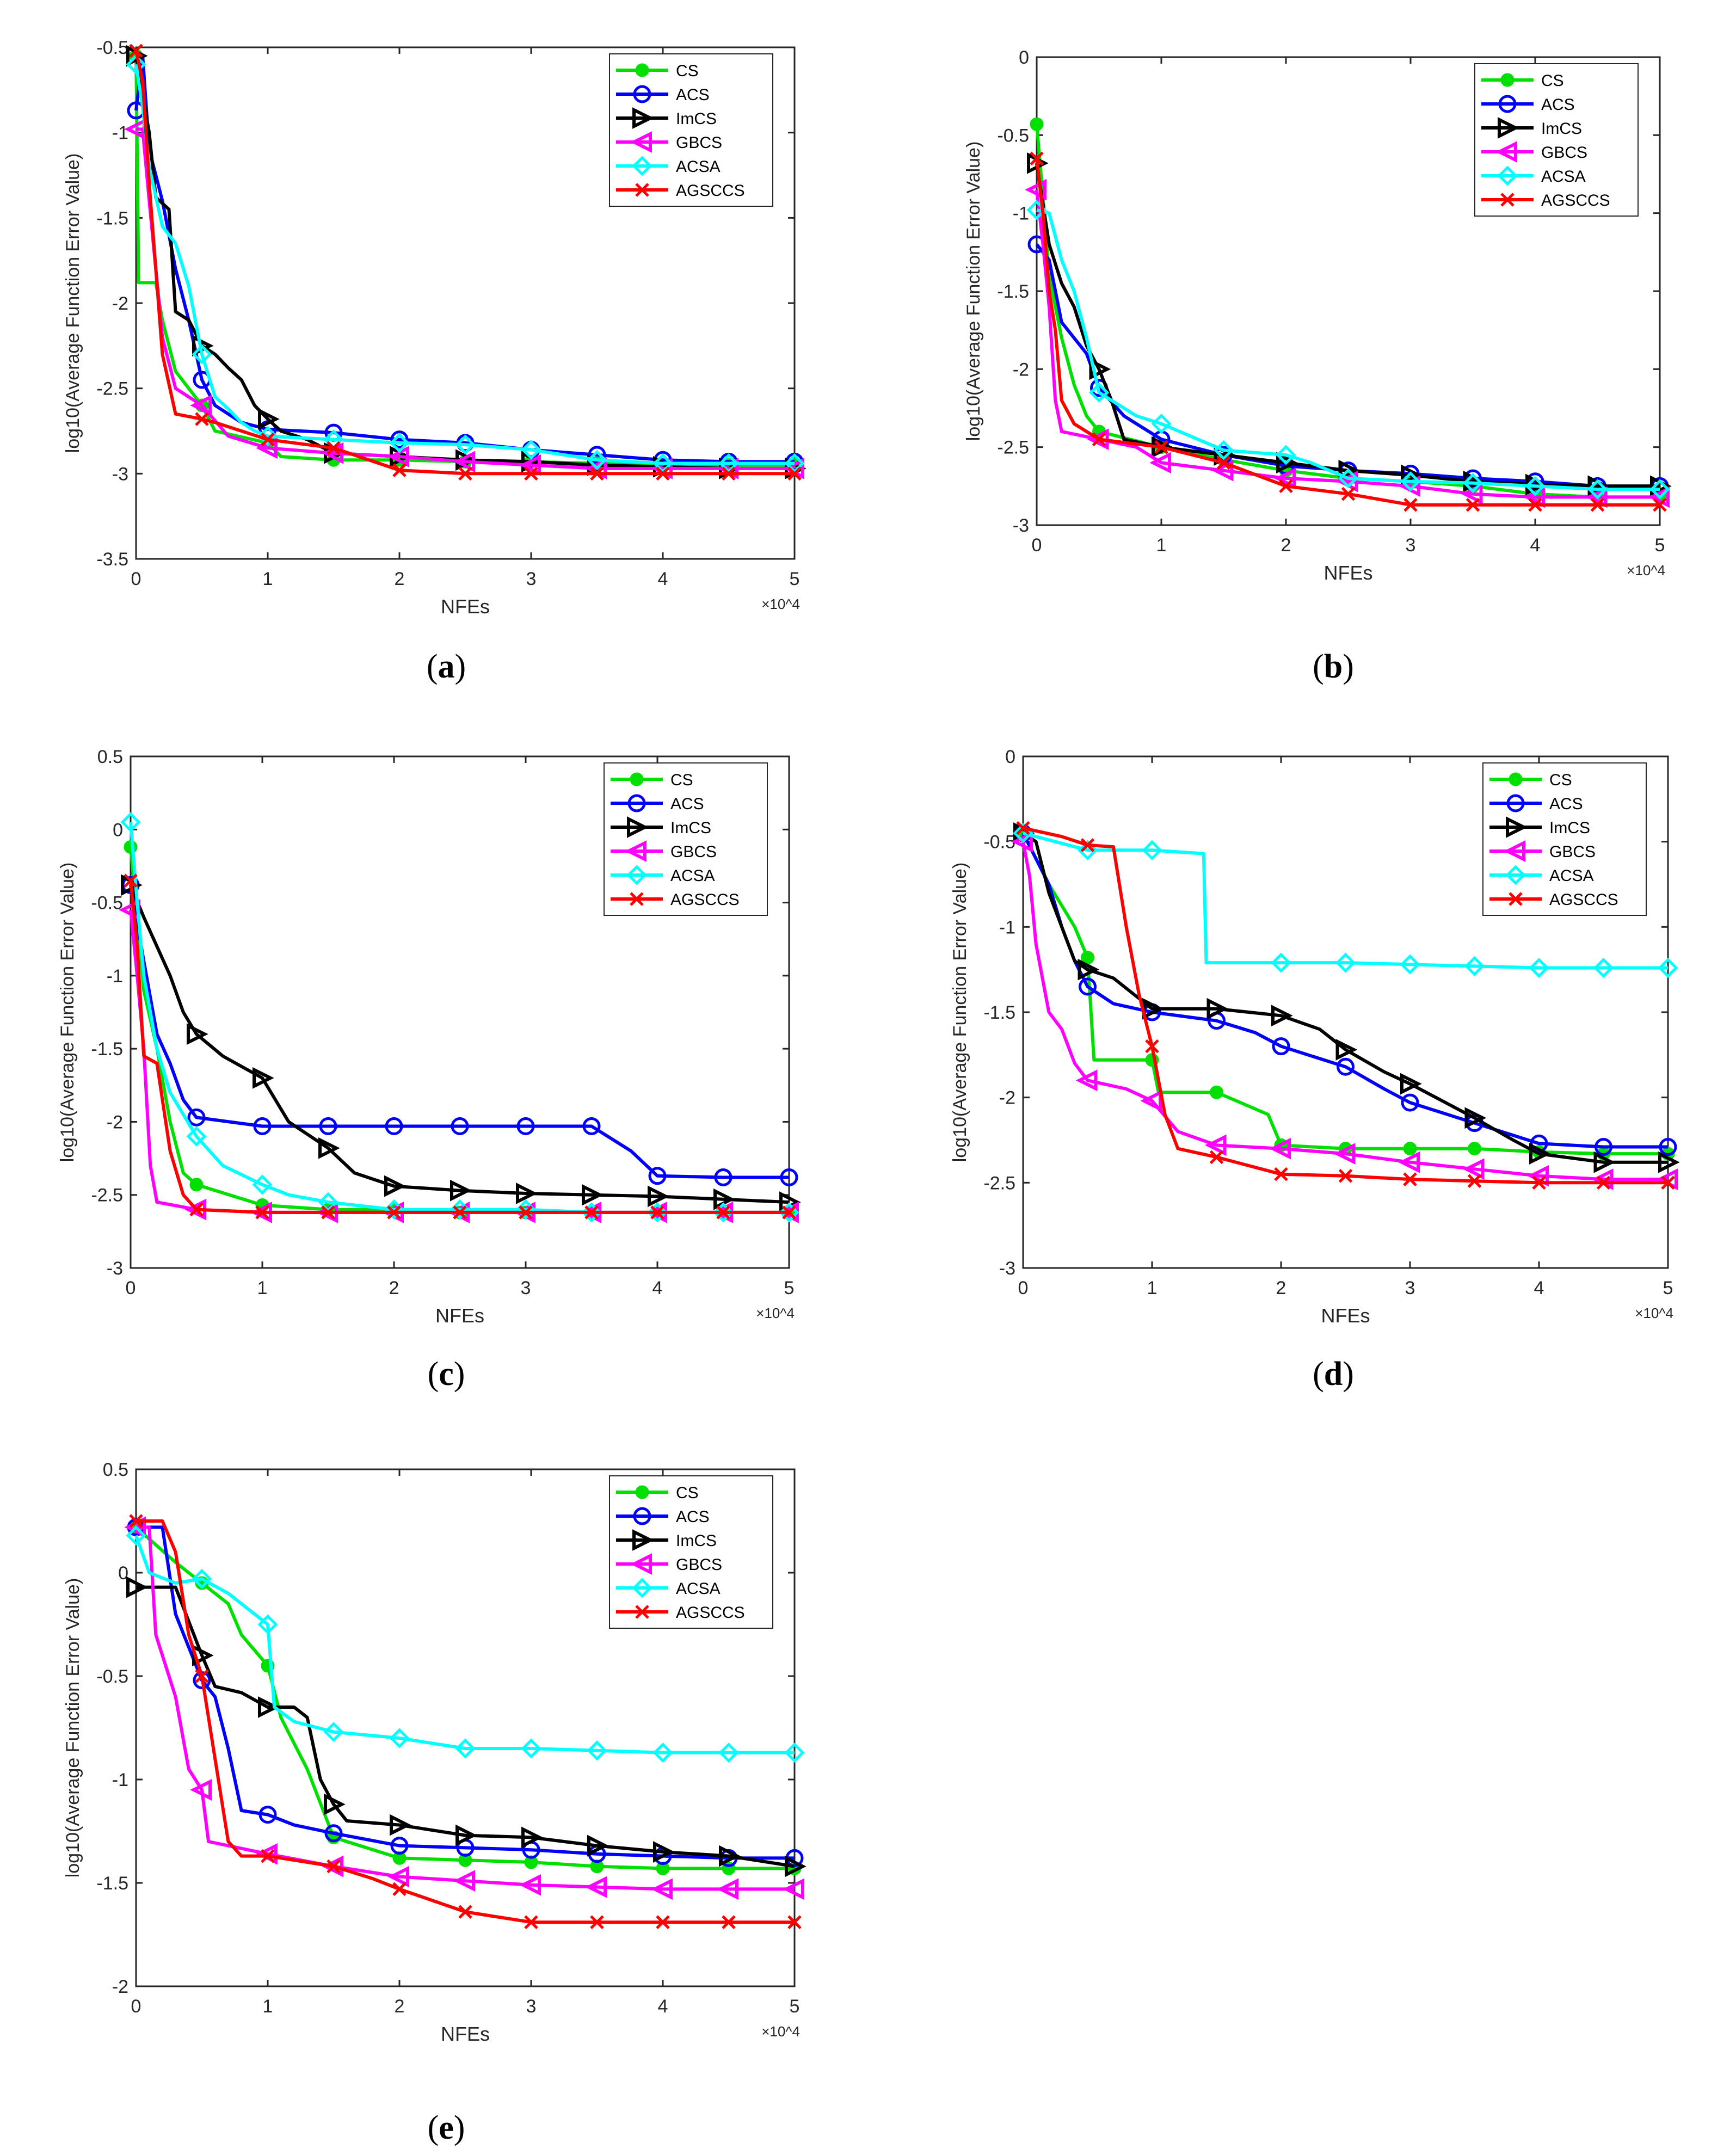 Image resolution: width=1736 pixels, height=2155 pixels. I want to click on x-tick-label: 2, so click(394, 1288).